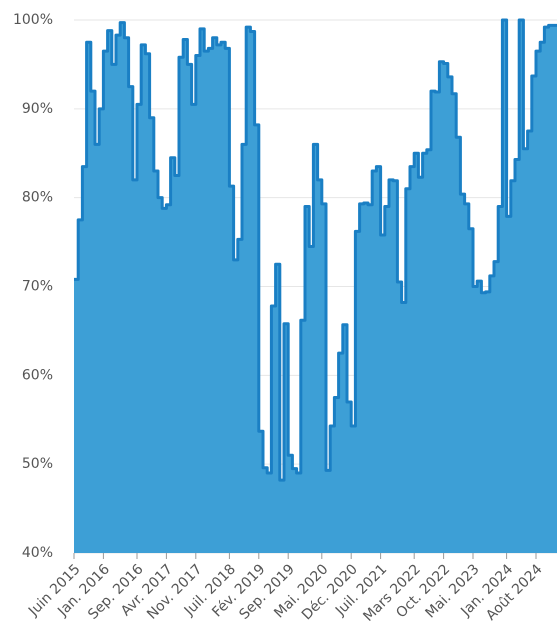 Image resolution: width=558 pixels, height=639 pixels. I want to click on y-tick-label: 70%, so click(37, 287).